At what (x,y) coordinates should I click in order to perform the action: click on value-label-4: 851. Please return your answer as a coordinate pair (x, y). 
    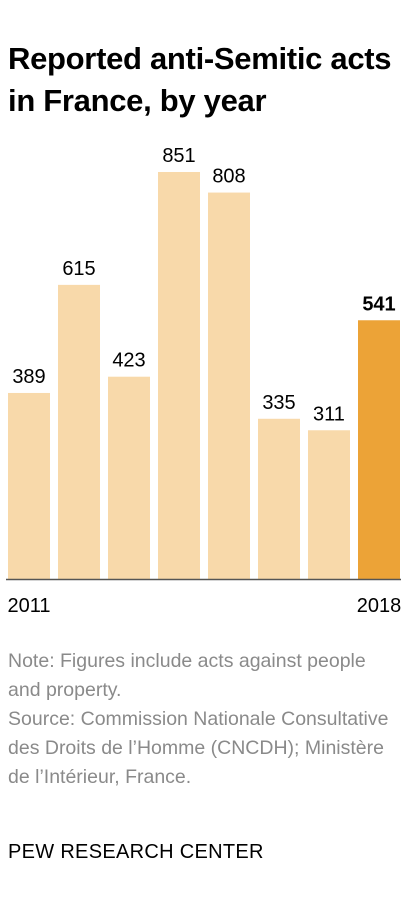
    Looking at the image, I should click on (178, 156).